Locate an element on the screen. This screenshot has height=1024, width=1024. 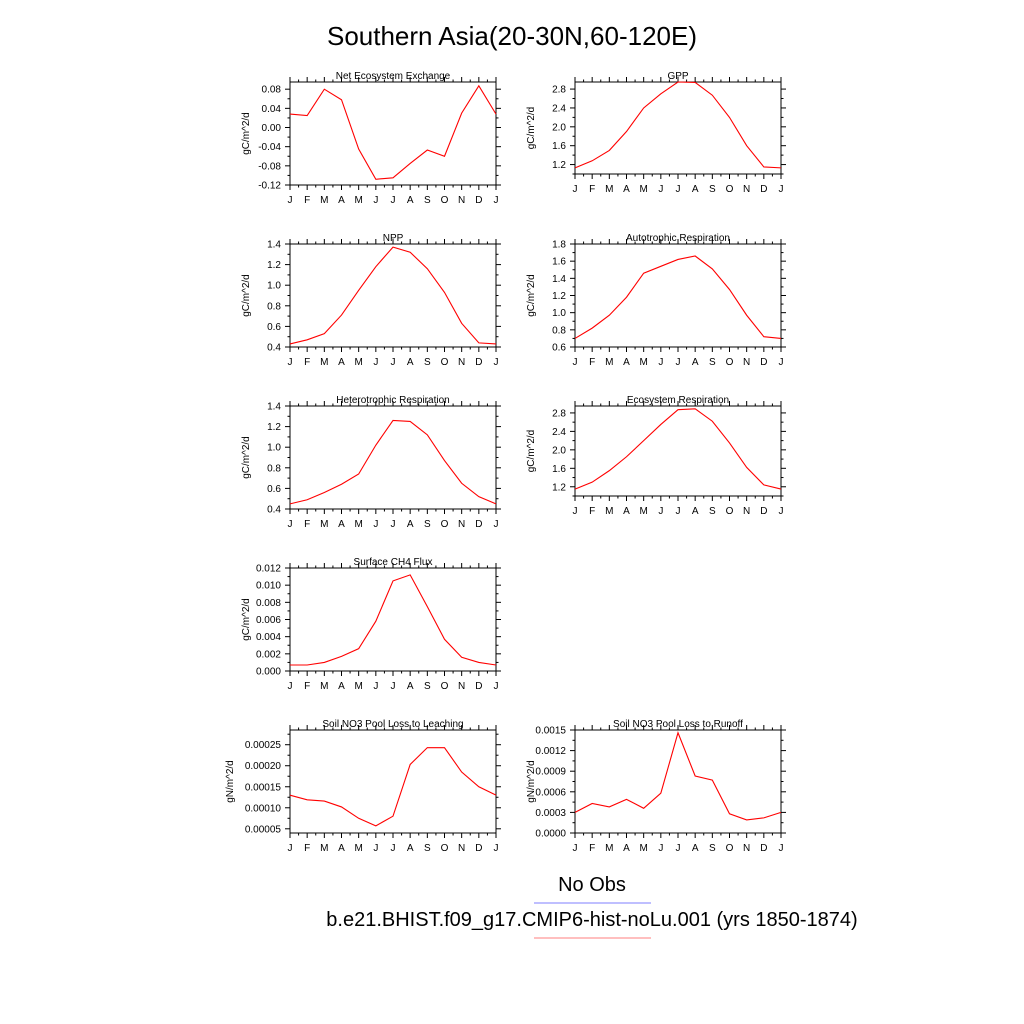
y-tick-label: -0.04 is located at coordinates (269, 147).